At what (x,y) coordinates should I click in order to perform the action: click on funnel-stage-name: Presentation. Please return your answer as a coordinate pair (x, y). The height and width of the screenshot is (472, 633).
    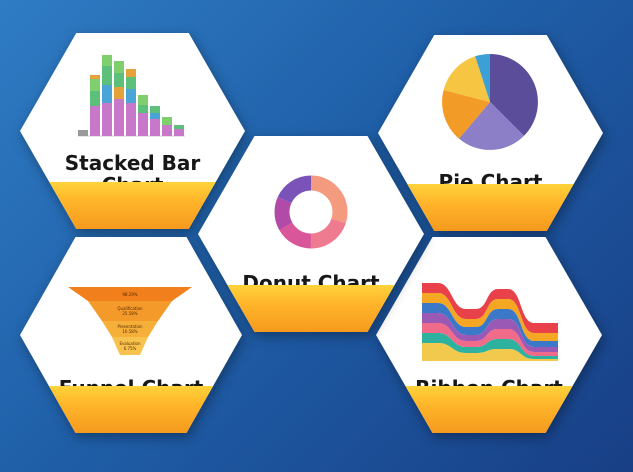
    Looking at the image, I should click on (130, 326).